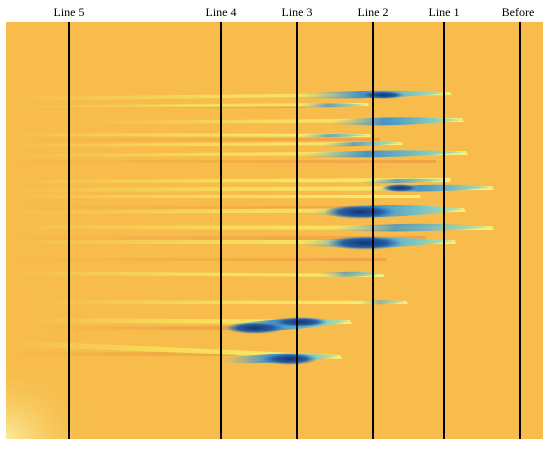 This screenshot has height=450, width=550. I want to click on line-label-3: Line 3, so click(297, 12).